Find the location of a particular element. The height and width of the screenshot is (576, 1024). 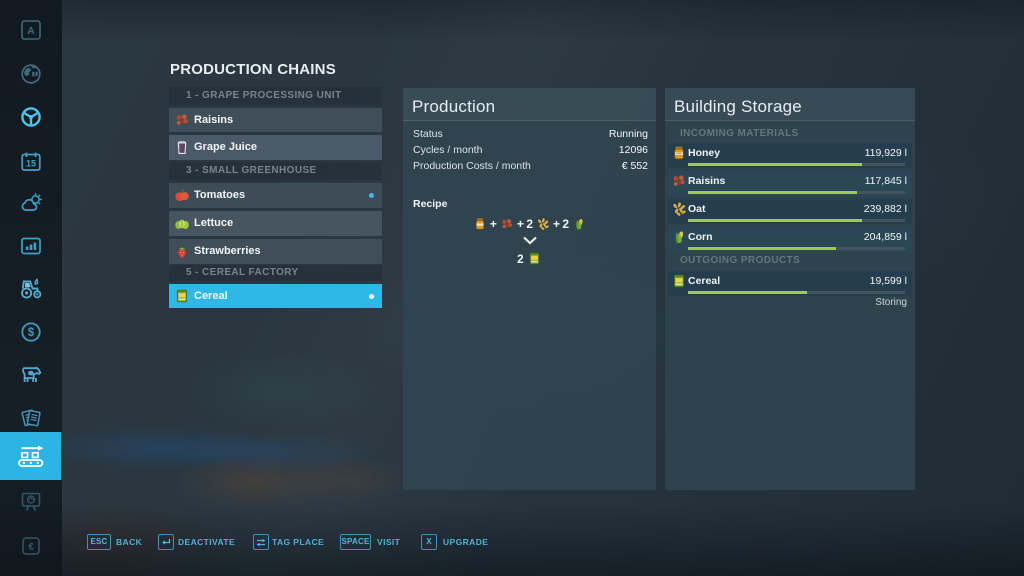

svg-text: A is located at coordinates (30, 31).